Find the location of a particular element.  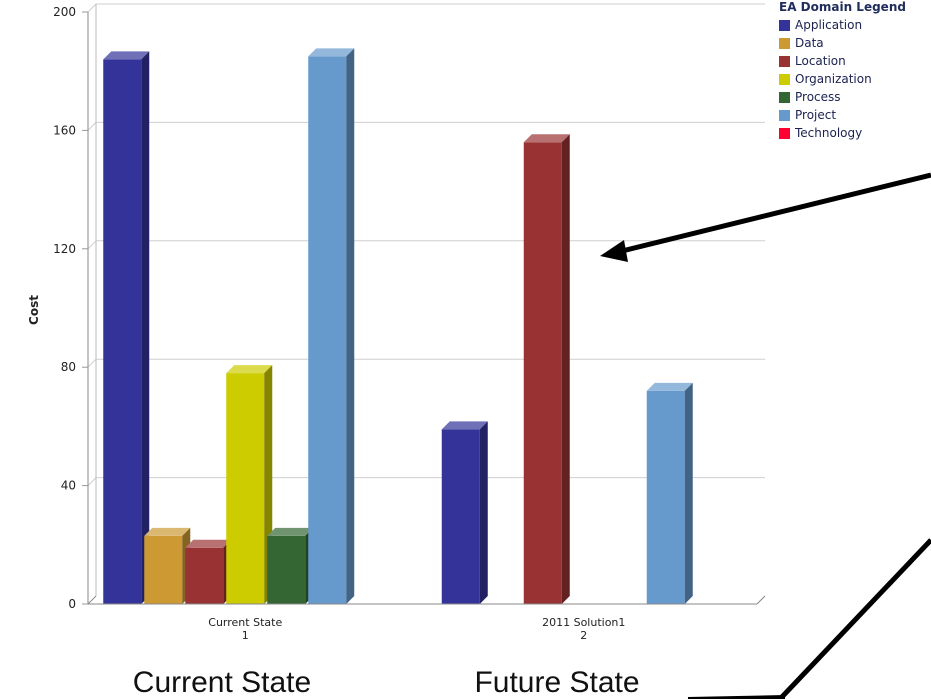

x-category-index: 2 is located at coordinates (583, 635).